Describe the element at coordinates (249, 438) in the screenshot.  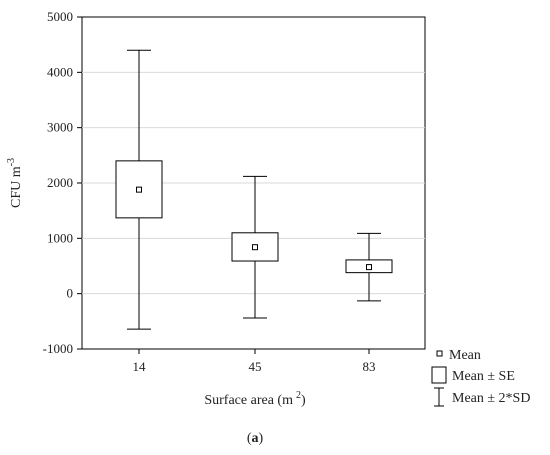
I see `caption-open: (` at that location.